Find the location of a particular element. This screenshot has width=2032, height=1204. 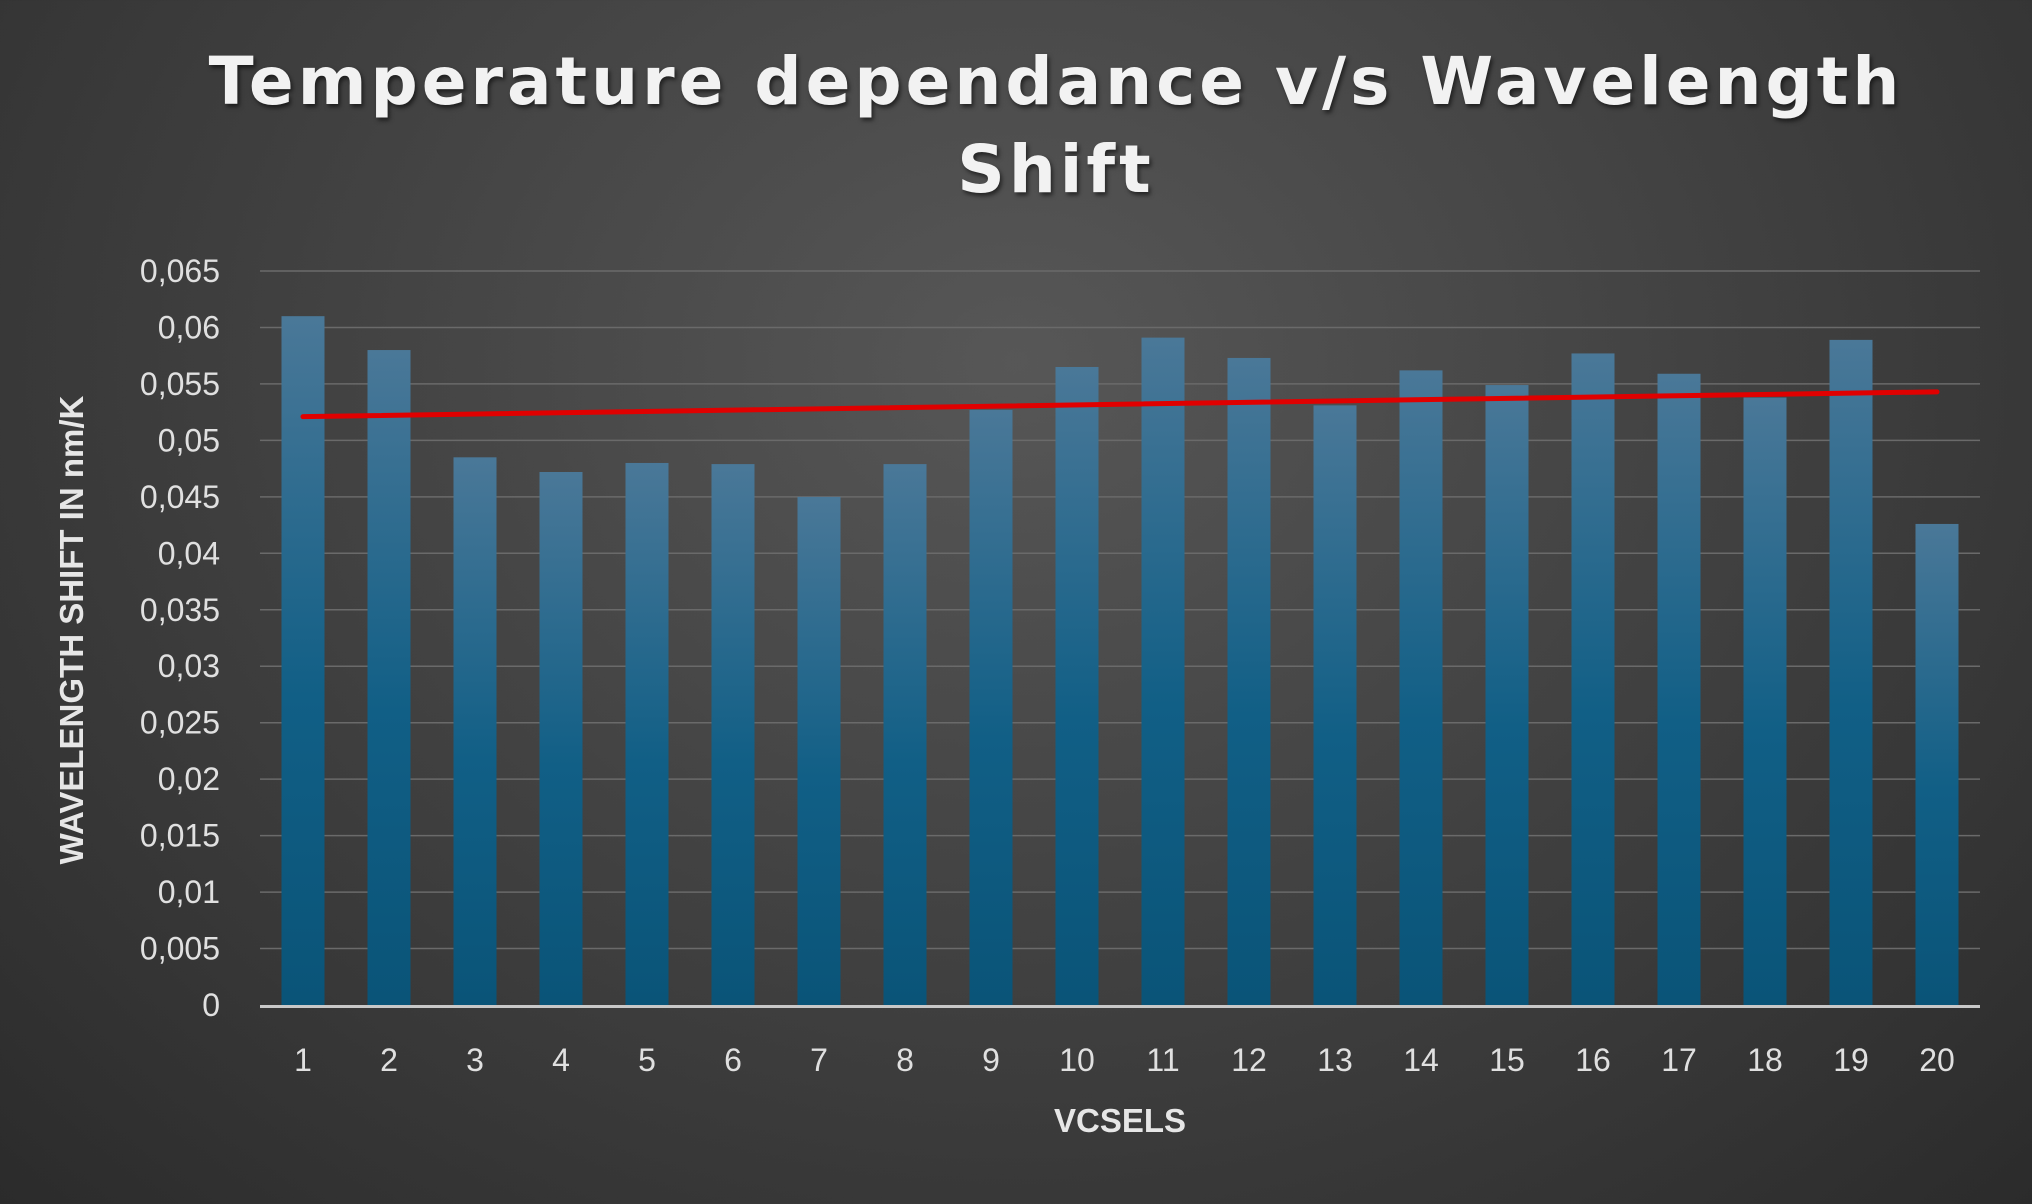

x-tick-label: 2 is located at coordinates (389, 1060).